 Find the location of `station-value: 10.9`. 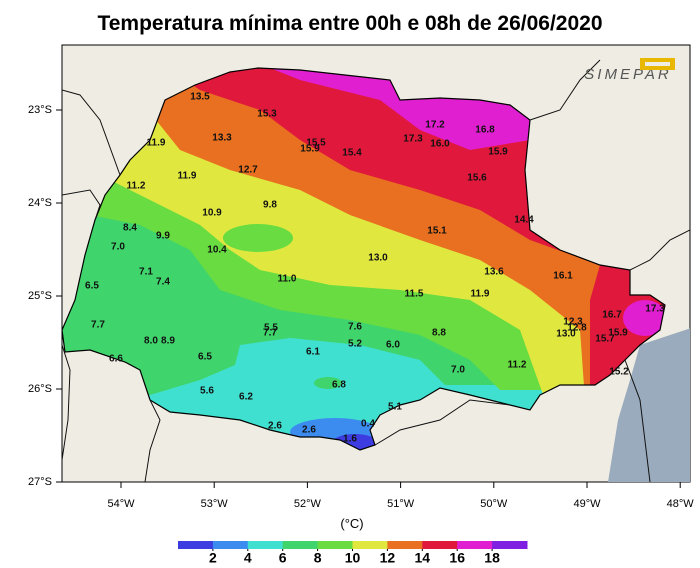

station-value: 10.9 is located at coordinates (212, 213).